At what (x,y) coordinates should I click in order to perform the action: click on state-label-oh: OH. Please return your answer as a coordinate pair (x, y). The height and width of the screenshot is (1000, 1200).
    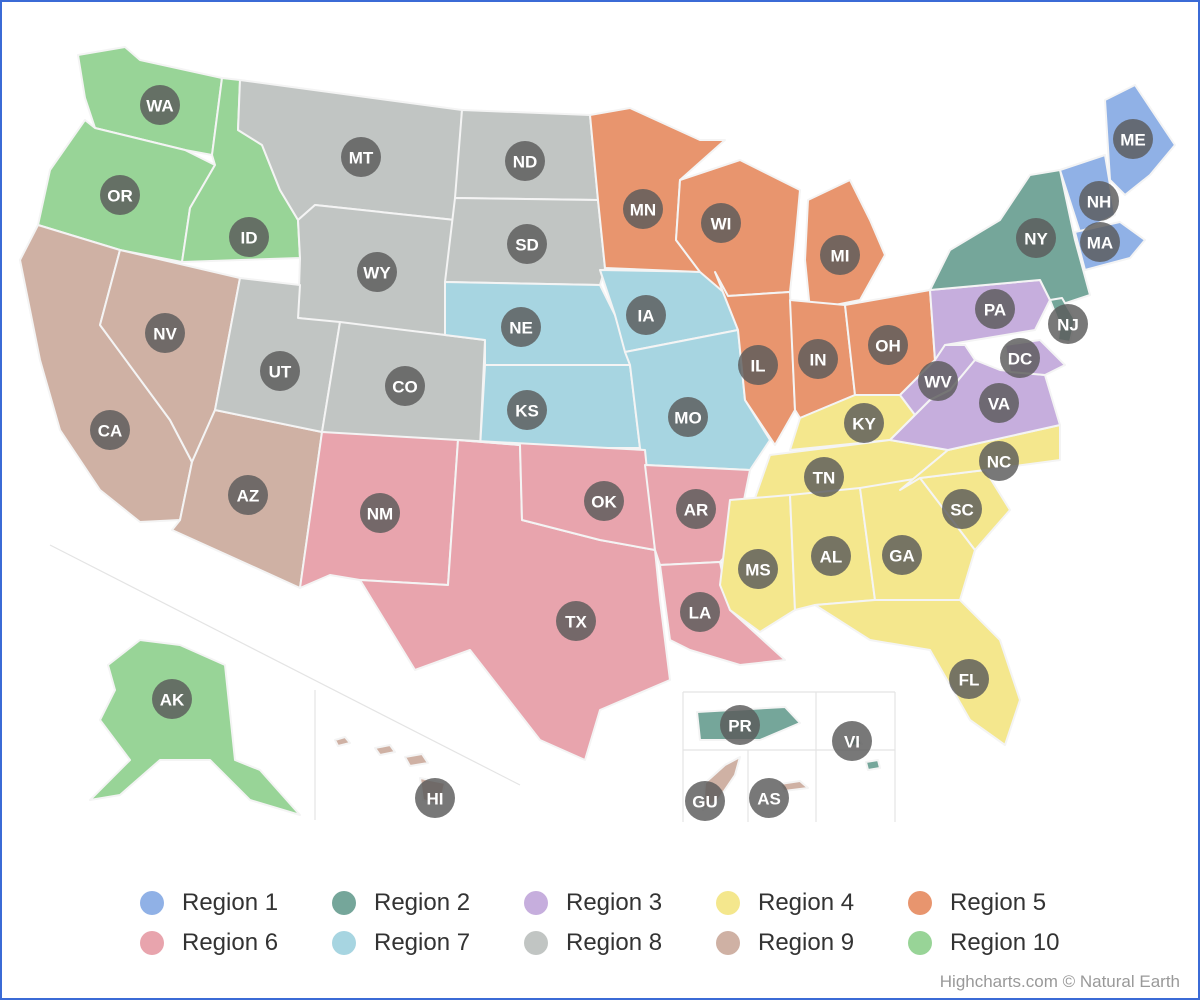
    Looking at the image, I should click on (888, 346).